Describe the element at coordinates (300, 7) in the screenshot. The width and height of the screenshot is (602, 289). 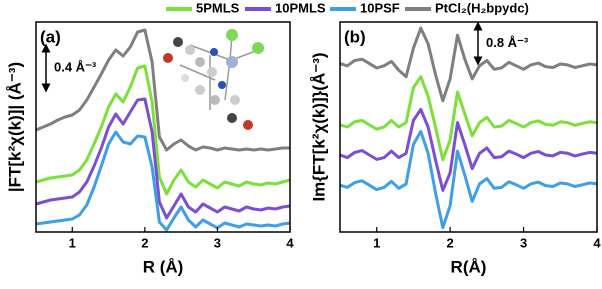
I see `legend-label: 10PMLS` at that location.